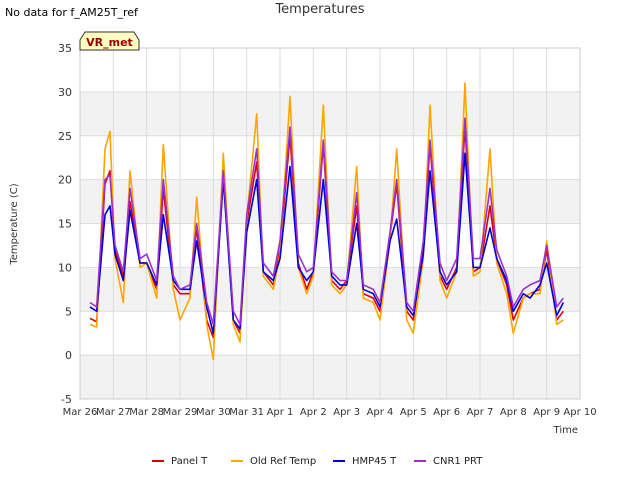 This screenshot has height=480, width=640. Describe the element at coordinates (374, 461) in the screenshot. I see `legend-label: HMP45 T` at that location.